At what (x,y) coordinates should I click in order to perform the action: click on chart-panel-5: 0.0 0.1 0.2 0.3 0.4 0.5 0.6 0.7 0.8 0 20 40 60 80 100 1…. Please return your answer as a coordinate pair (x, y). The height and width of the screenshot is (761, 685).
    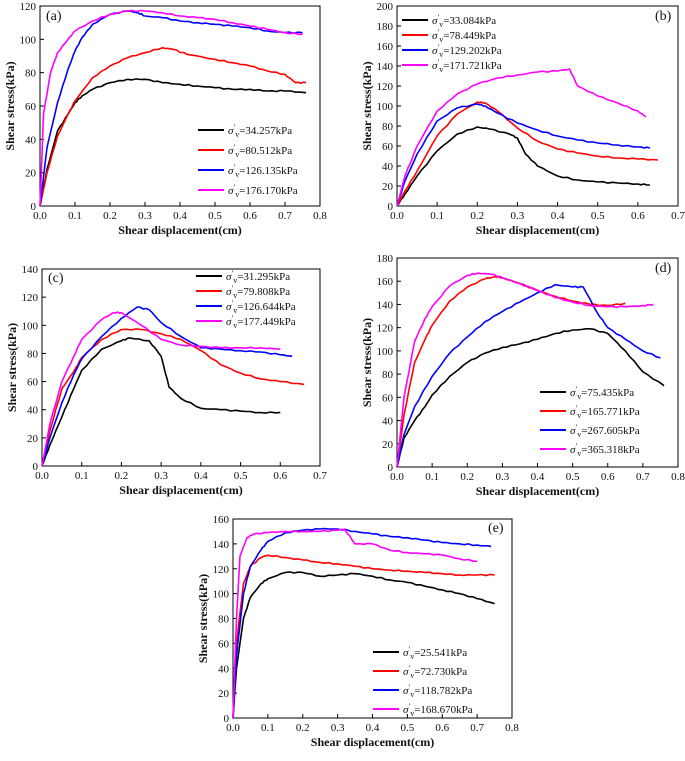
    Looking at the image, I should click on (357, 631).